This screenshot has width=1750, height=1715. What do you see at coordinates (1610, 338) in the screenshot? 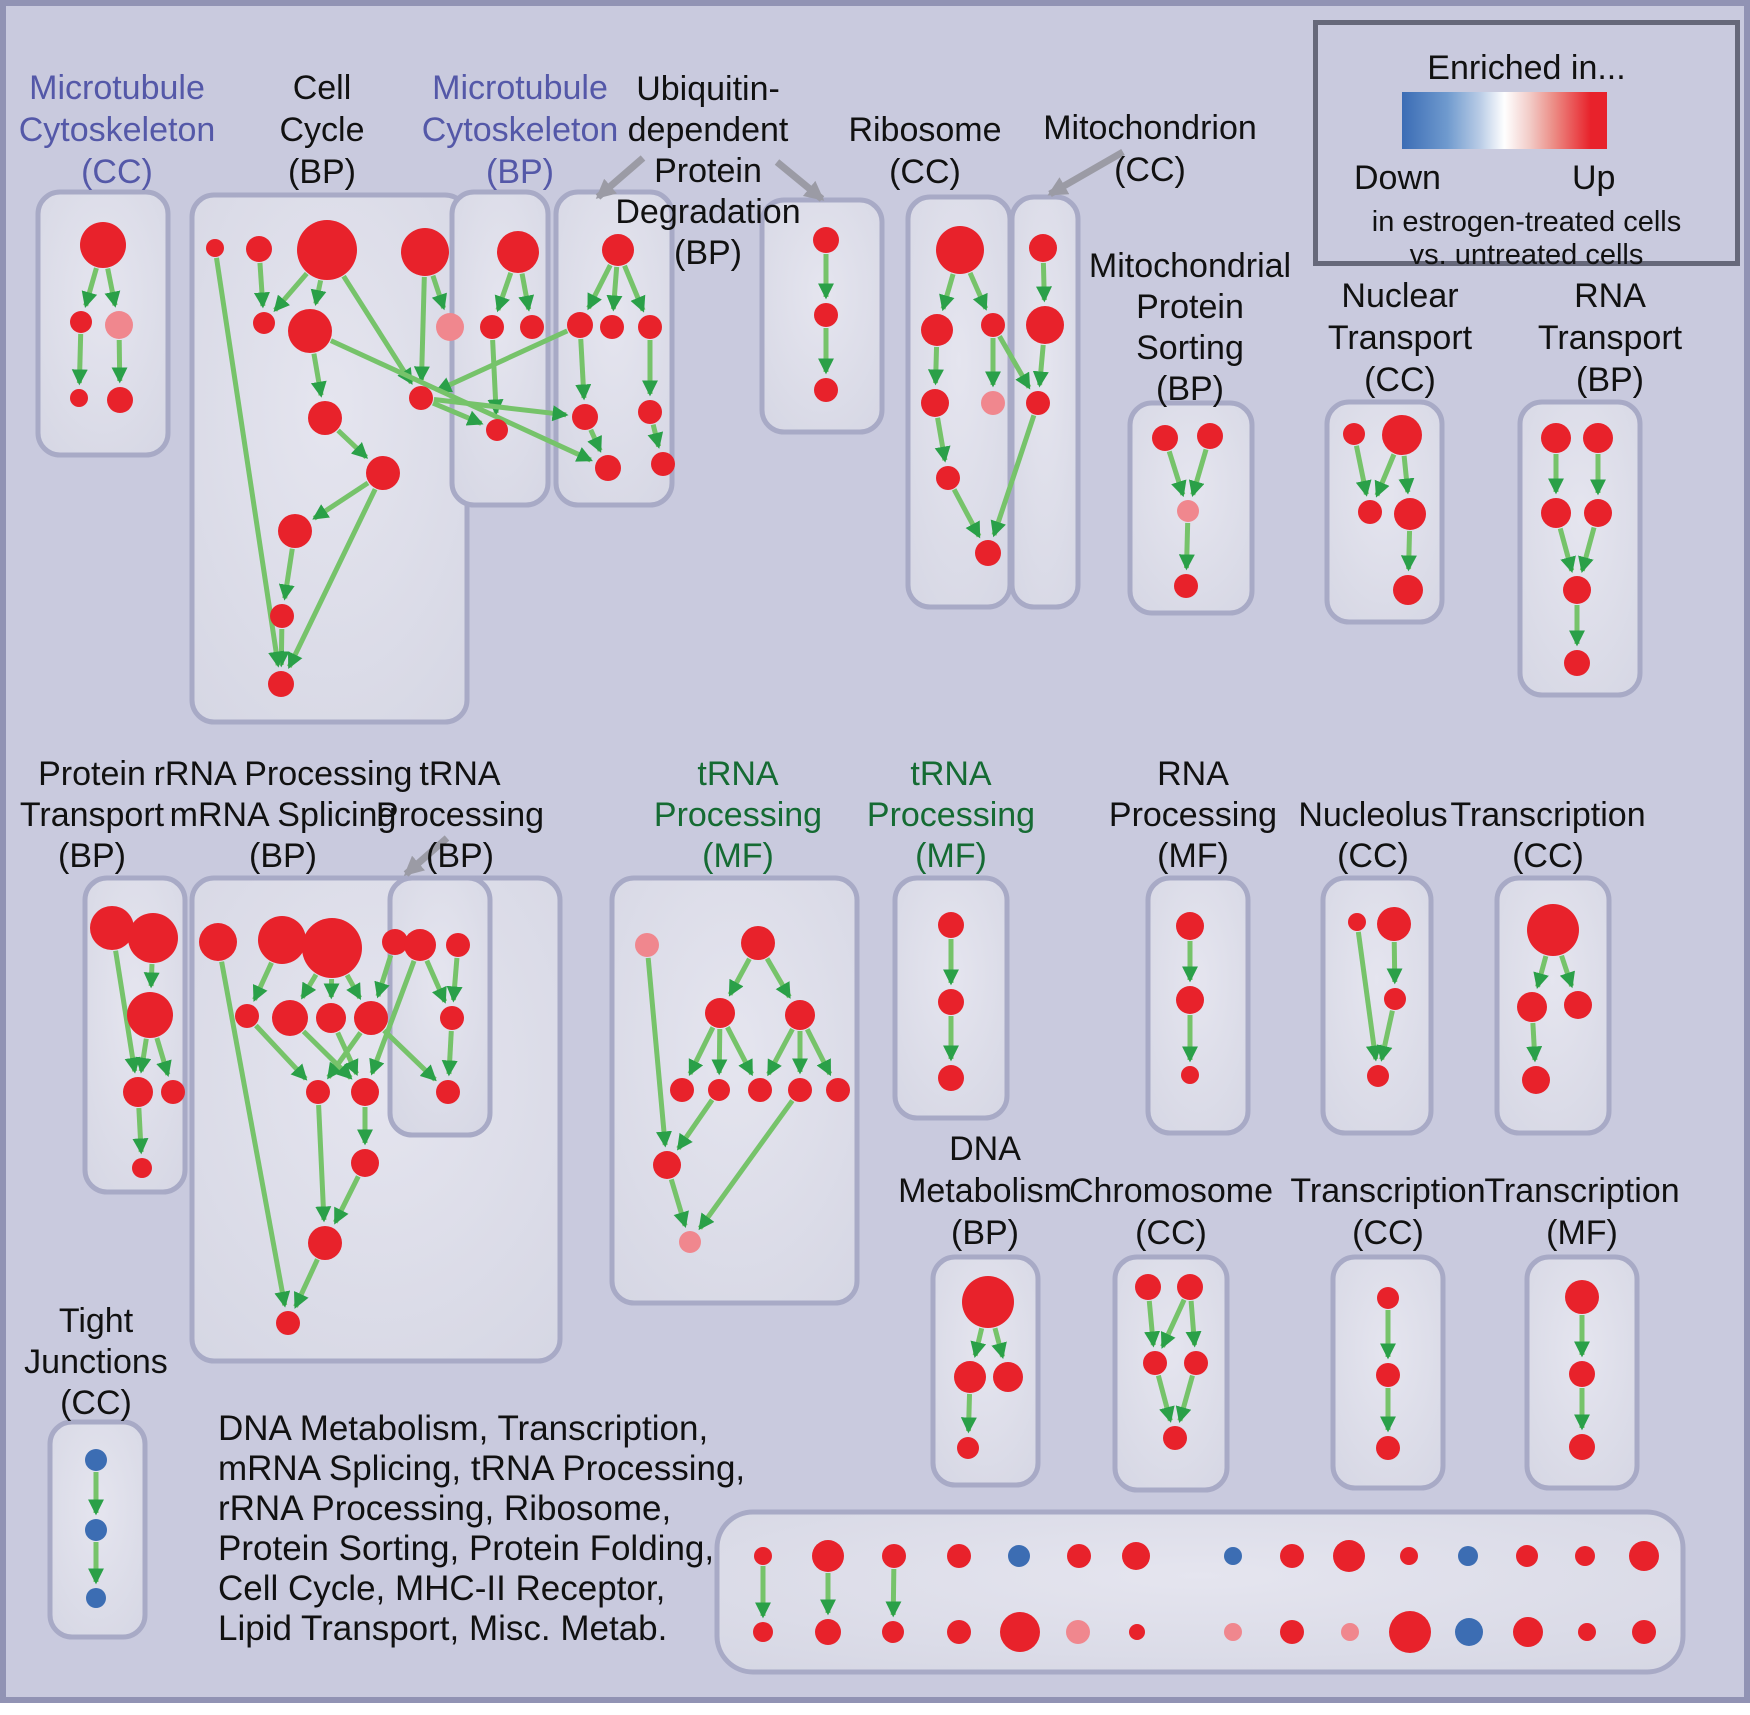
I see `cluster-label-rna_transport-line-1: Transport` at bounding box center [1610, 338].